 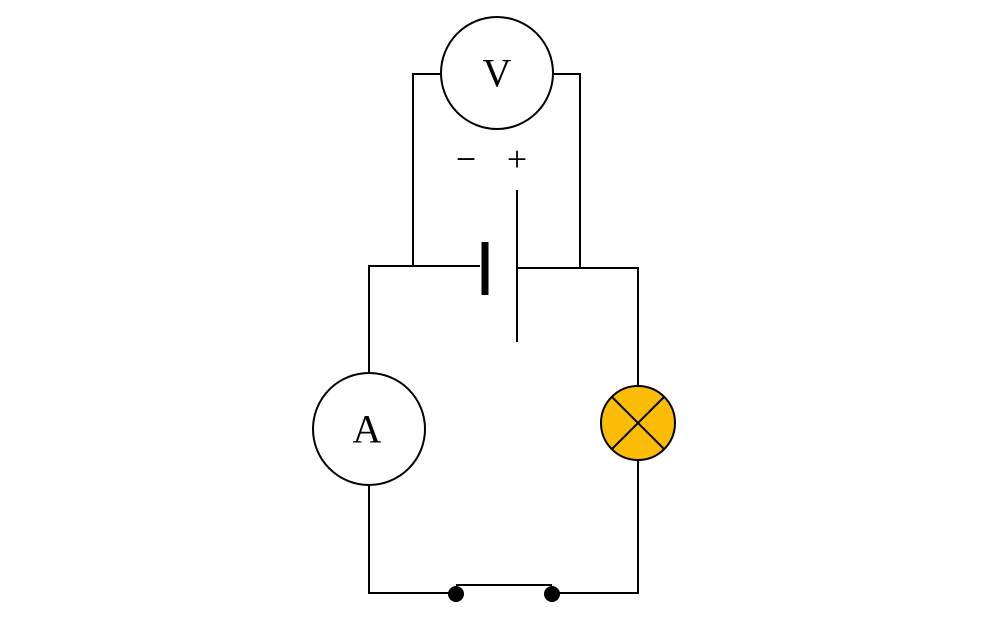 I want to click on wire-battery-negative-to-ammeter, so click(x=424, y=319).